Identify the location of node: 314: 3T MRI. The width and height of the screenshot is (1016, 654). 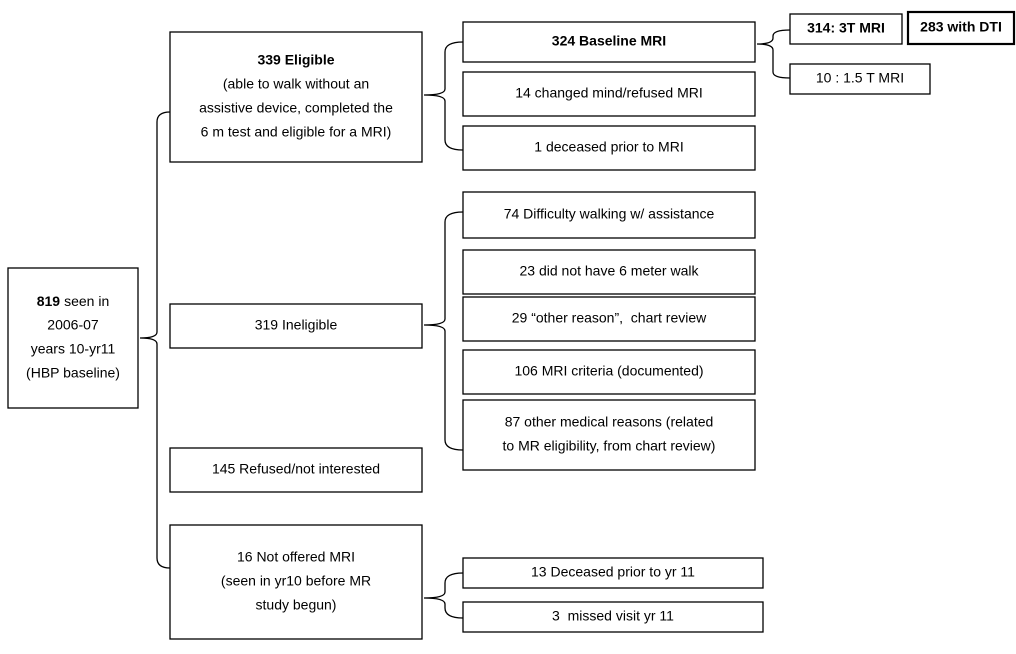
(846, 29).